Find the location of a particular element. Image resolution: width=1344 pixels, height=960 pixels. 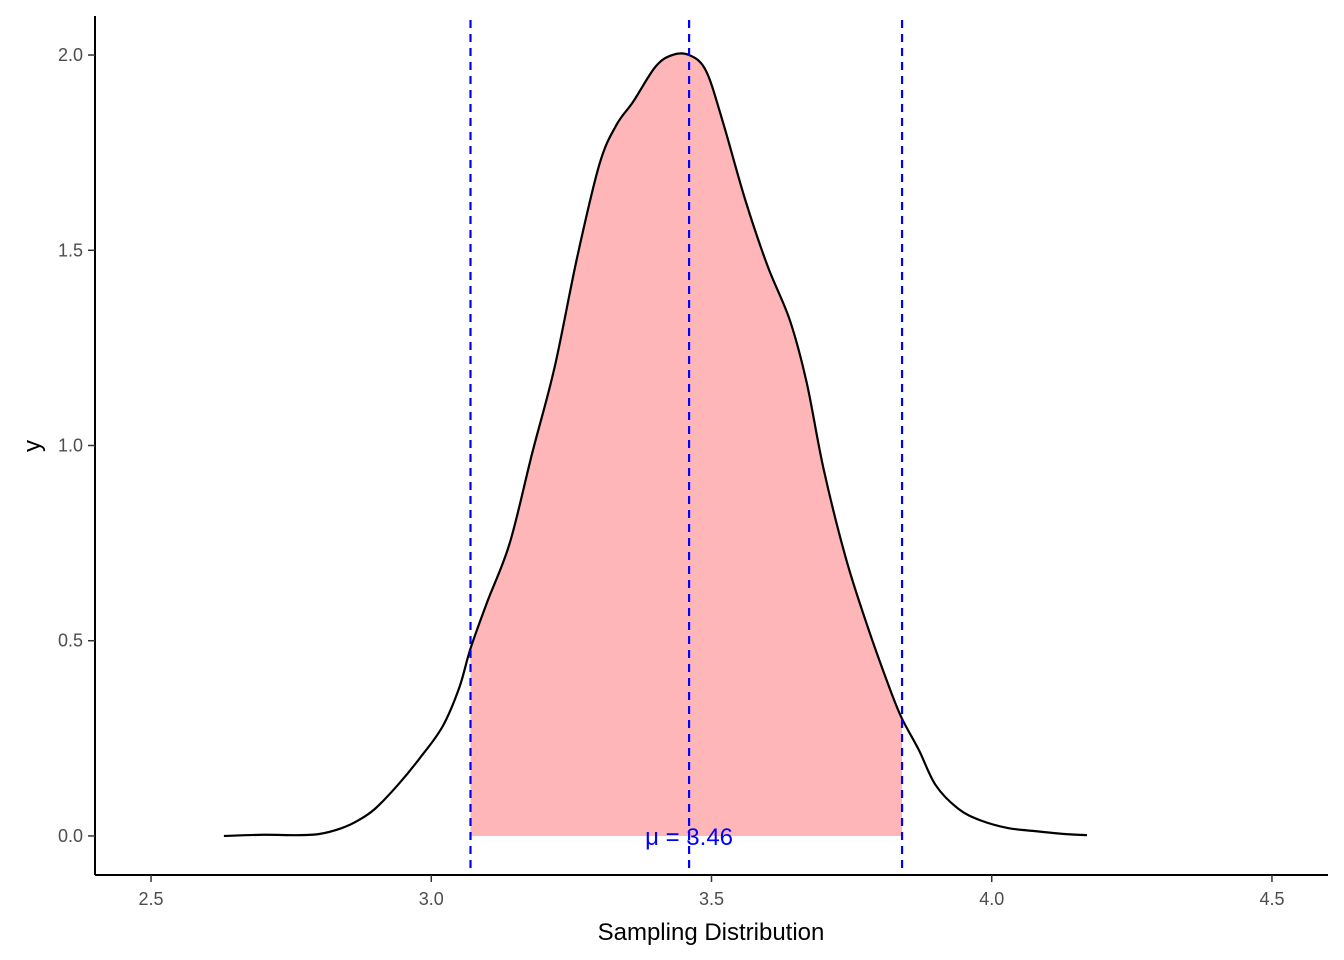

y-tick-label: 0.0 is located at coordinates (70, 836).